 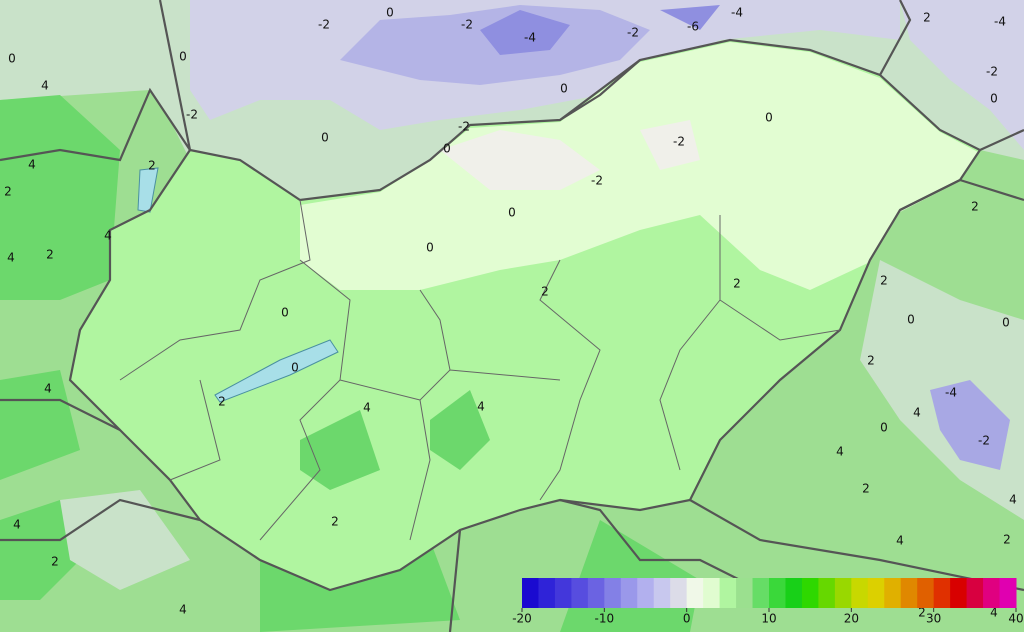 What do you see at coordinates (125, 540) in the screenshot?
I see `sw-region` at bounding box center [125, 540].